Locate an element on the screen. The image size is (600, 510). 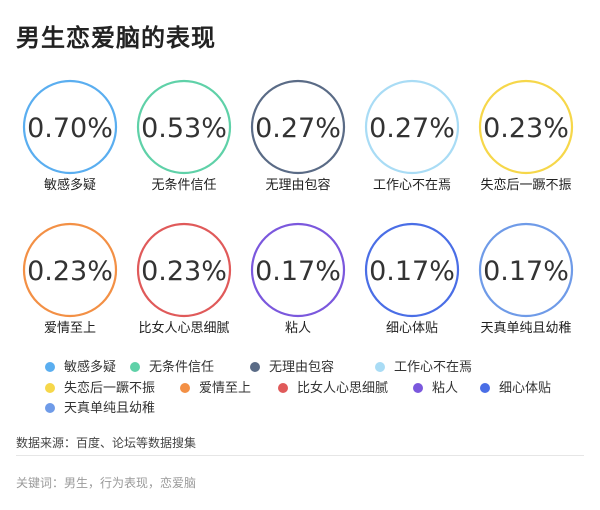
legend-item: 天真单纯且幼稚 is located at coordinates (100, 408).